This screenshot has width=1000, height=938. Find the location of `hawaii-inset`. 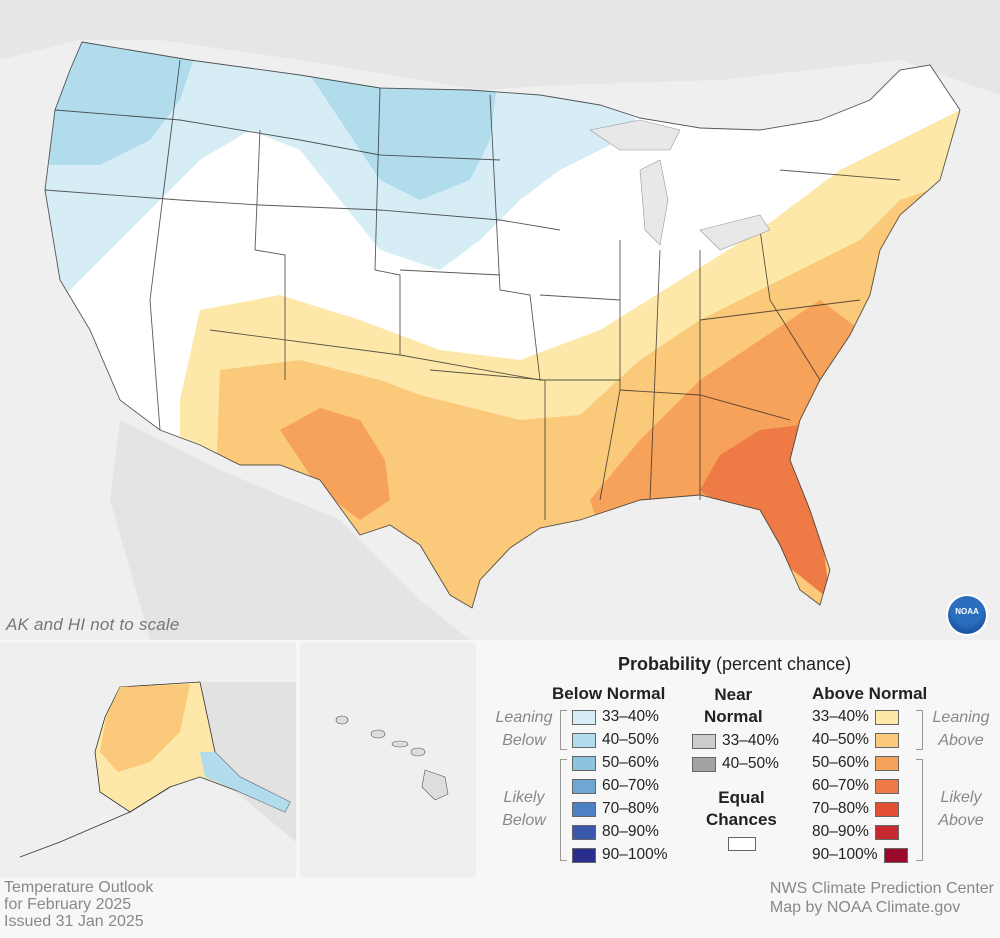

hawaii-inset is located at coordinates (388, 760).